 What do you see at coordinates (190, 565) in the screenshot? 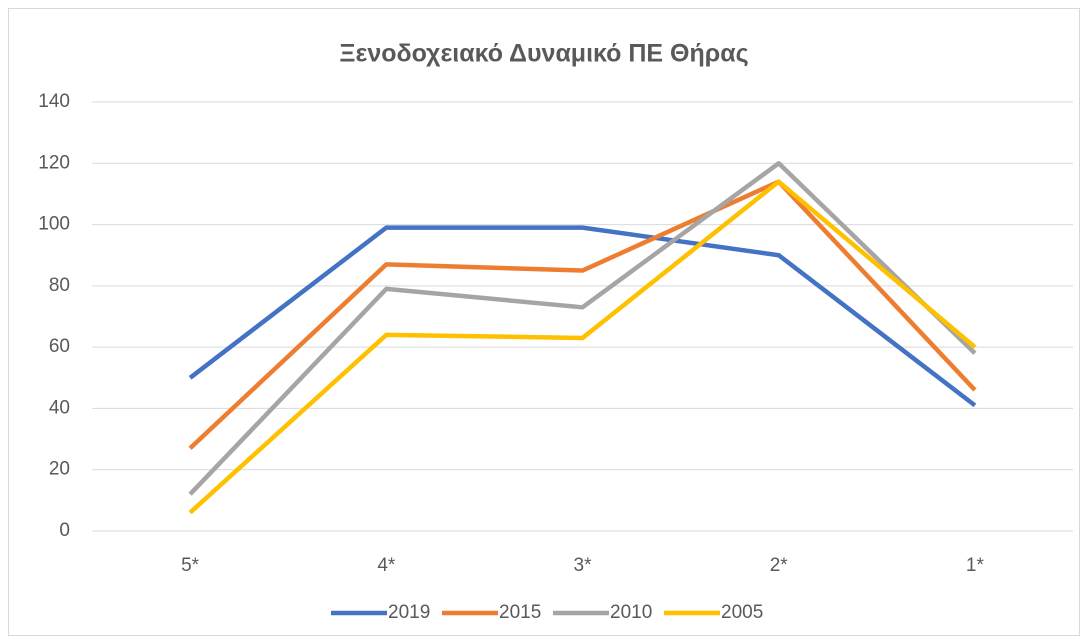
I see `x-tick-label: 5*` at bounding box center [190, 565].